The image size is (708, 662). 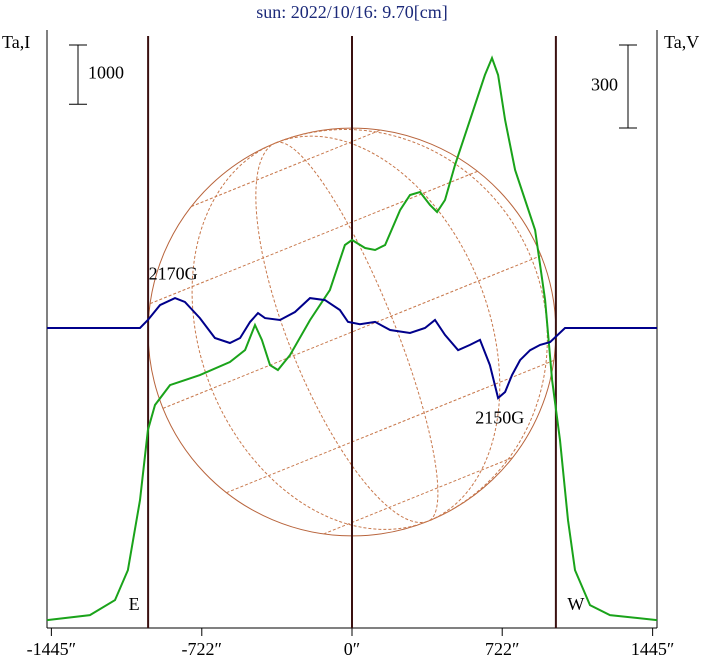 I want to click on y-axis-label: Ta,I, so click(x=16, y=42).